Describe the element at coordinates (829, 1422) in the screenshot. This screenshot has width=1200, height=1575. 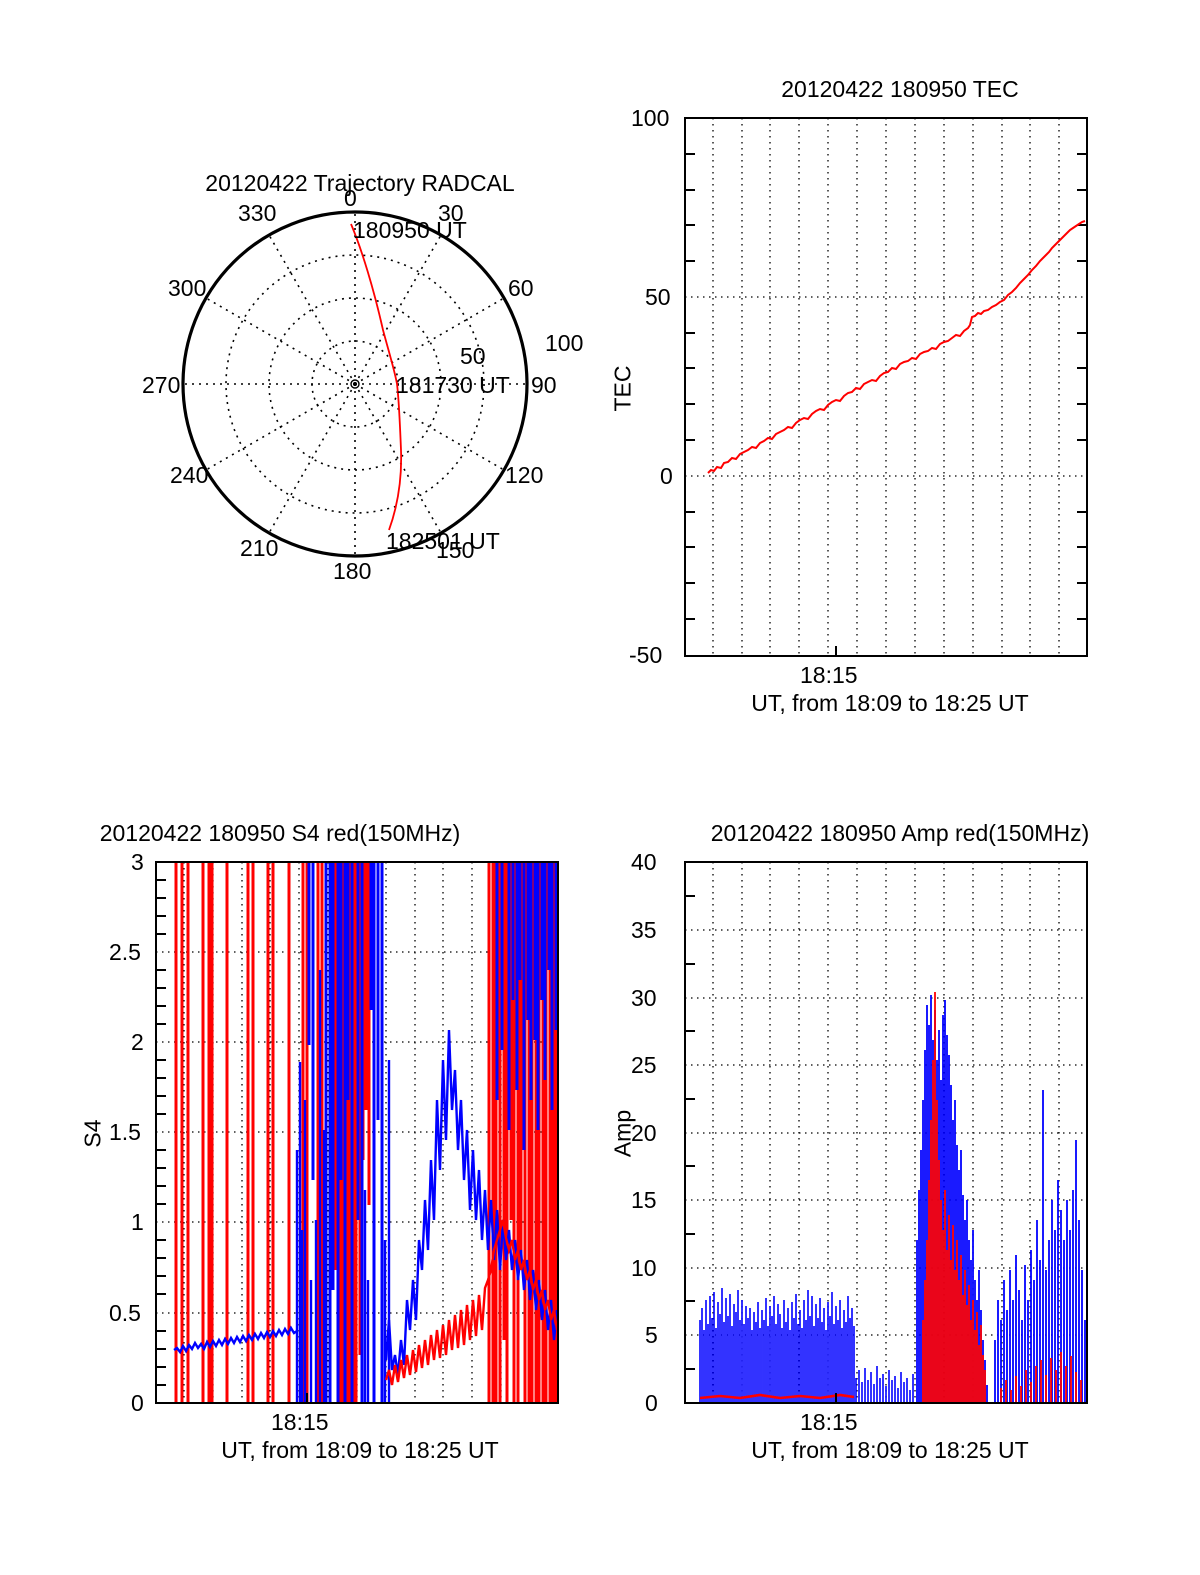
I see `amp-xtick-1815: 18:15` at that location.